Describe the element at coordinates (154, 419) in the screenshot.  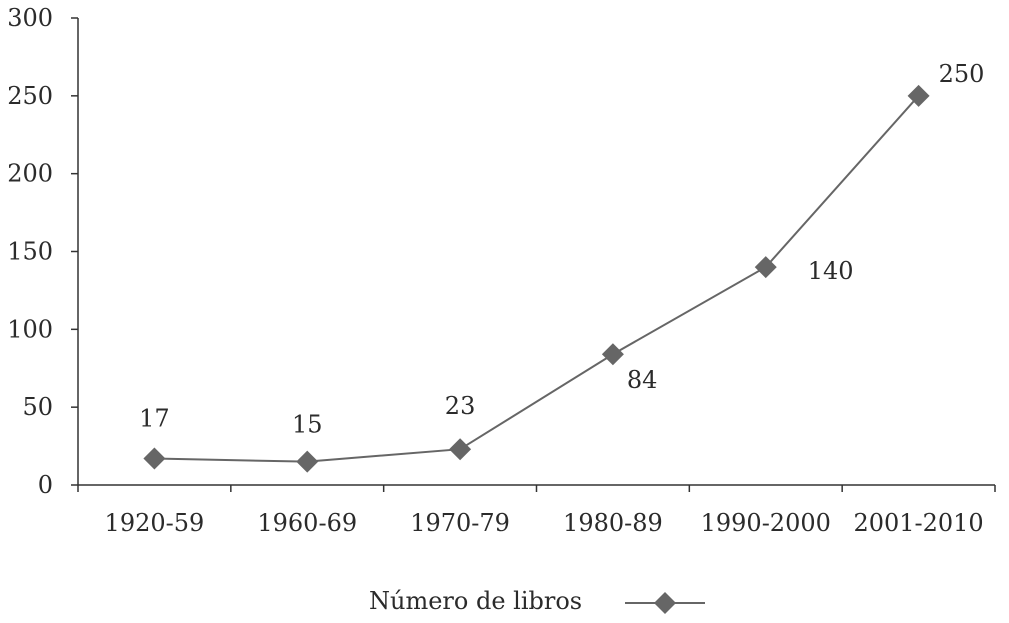
I see `data-label: 17` at that location.